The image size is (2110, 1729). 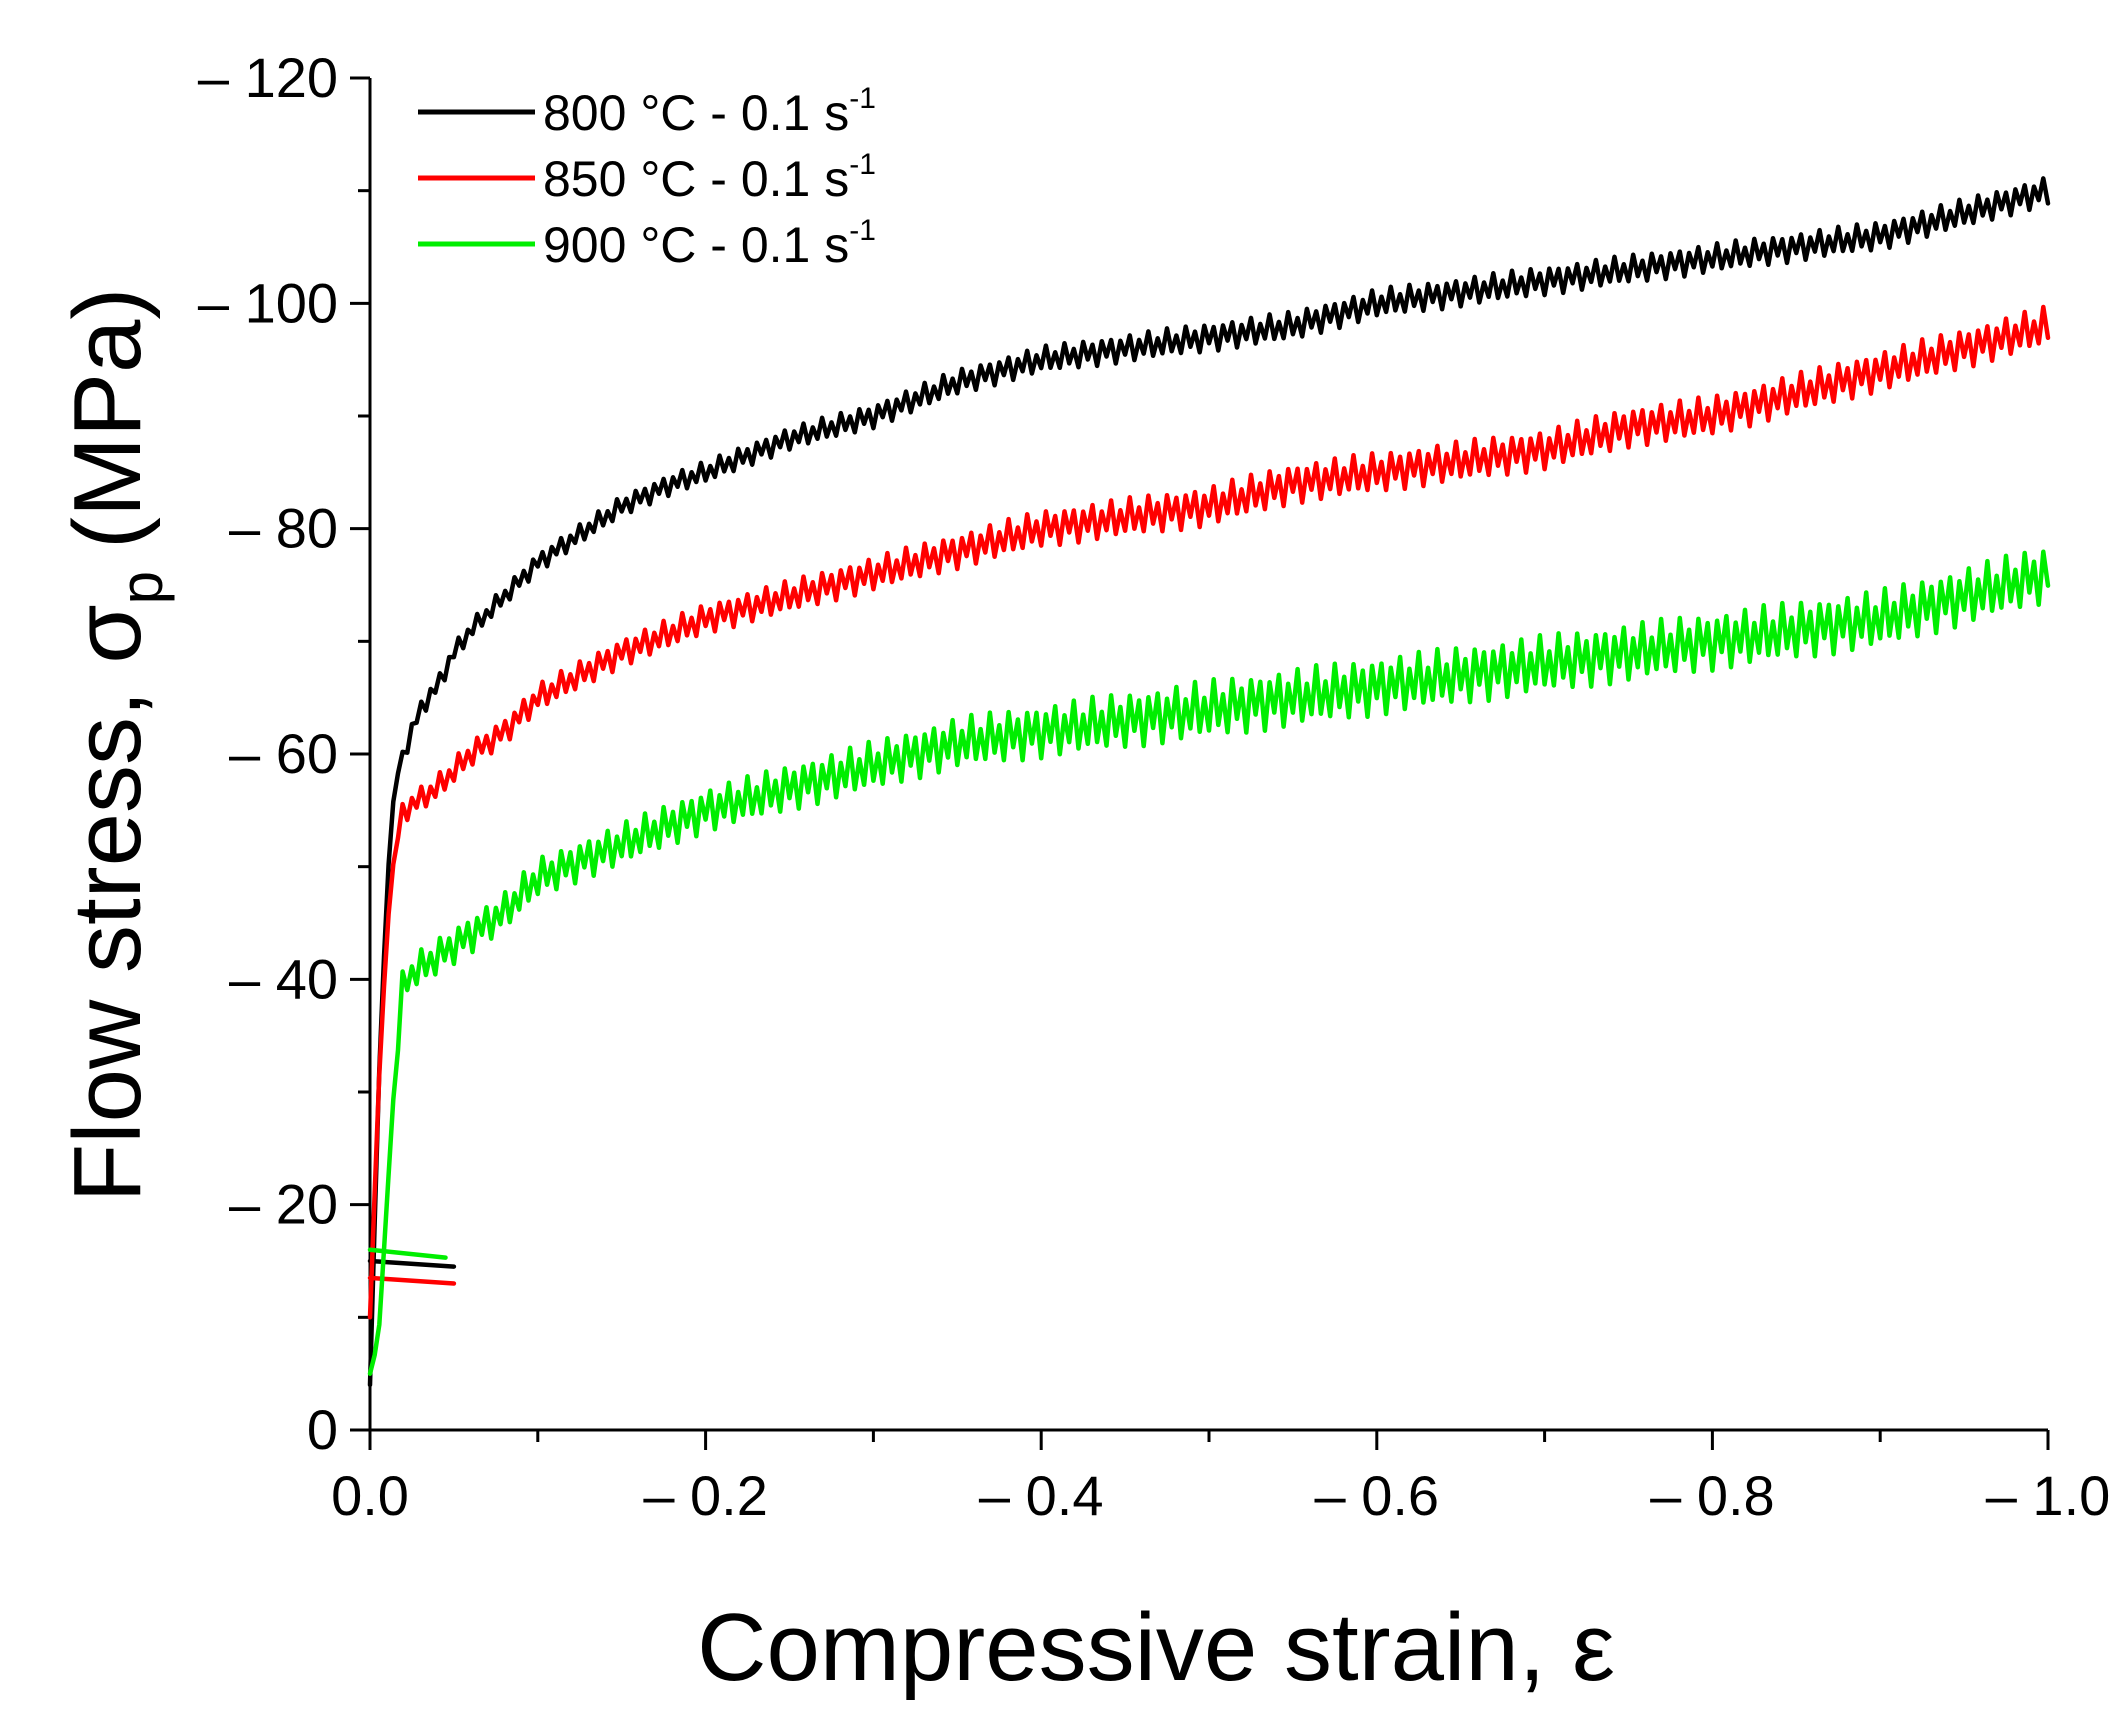 What do you see at coordinates (268, 77) in the screenshot?
I see `y-tick-label: – 120` at bounding box center [268, 77].